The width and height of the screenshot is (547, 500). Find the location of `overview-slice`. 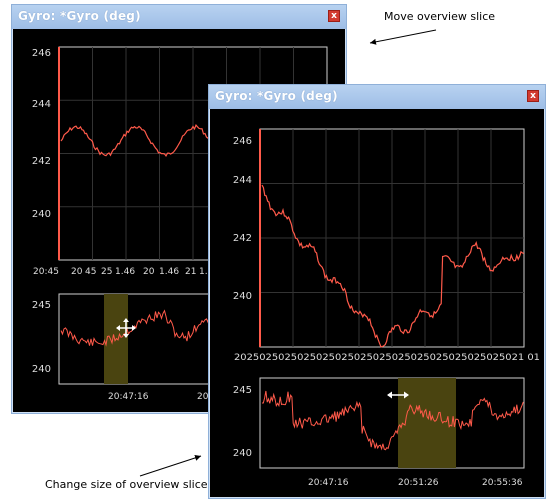

overview-slice is located at coordinates (427, 423).